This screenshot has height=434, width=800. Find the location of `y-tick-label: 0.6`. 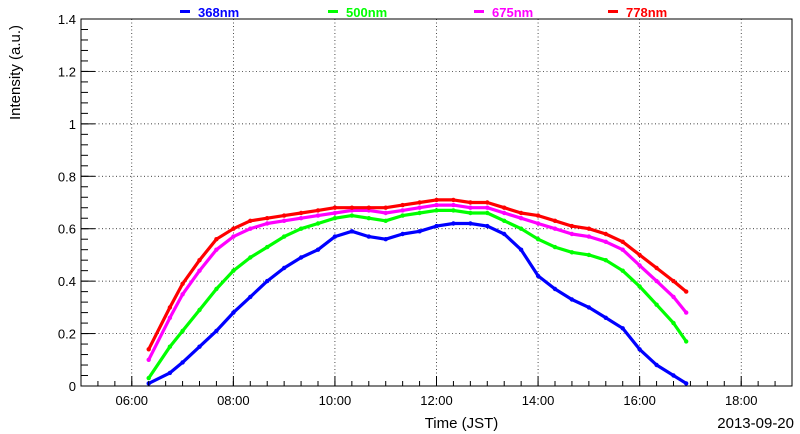

y-tick-label: 0.6 is located at coordinates (67, 229).